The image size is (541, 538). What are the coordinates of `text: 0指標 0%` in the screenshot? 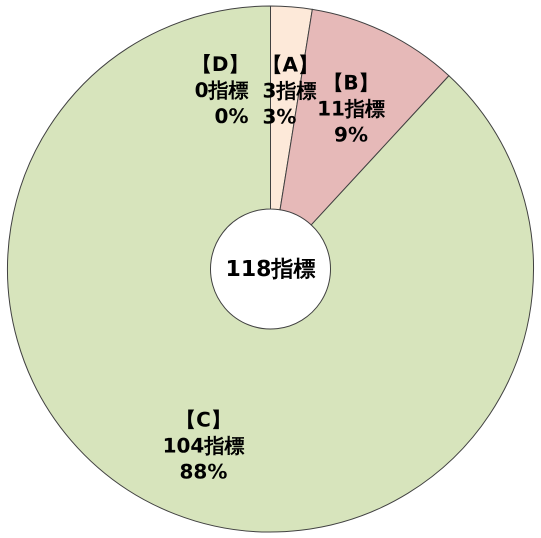 It's located at (221, 103).